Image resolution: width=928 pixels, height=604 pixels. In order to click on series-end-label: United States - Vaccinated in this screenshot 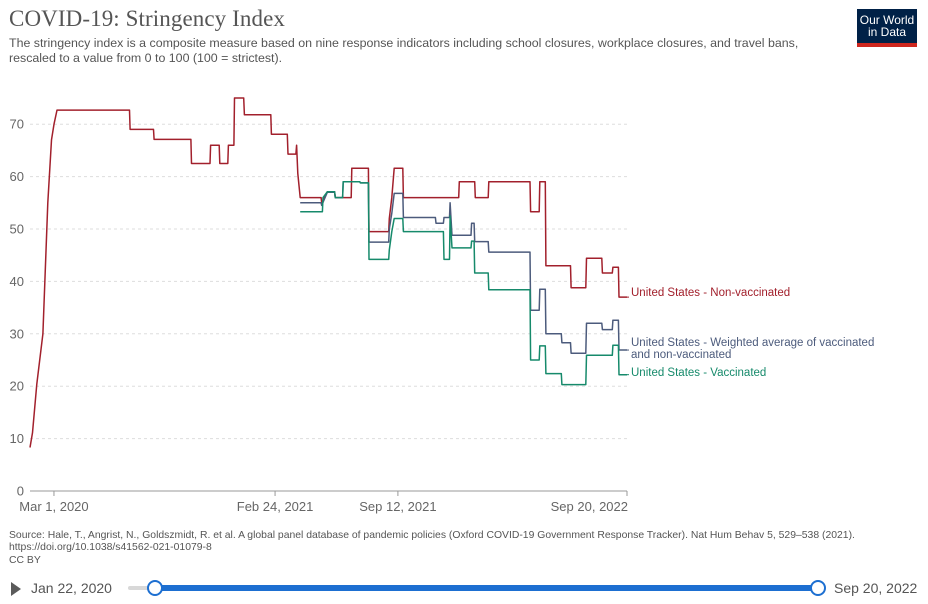, I will do `click(698, 373)`.